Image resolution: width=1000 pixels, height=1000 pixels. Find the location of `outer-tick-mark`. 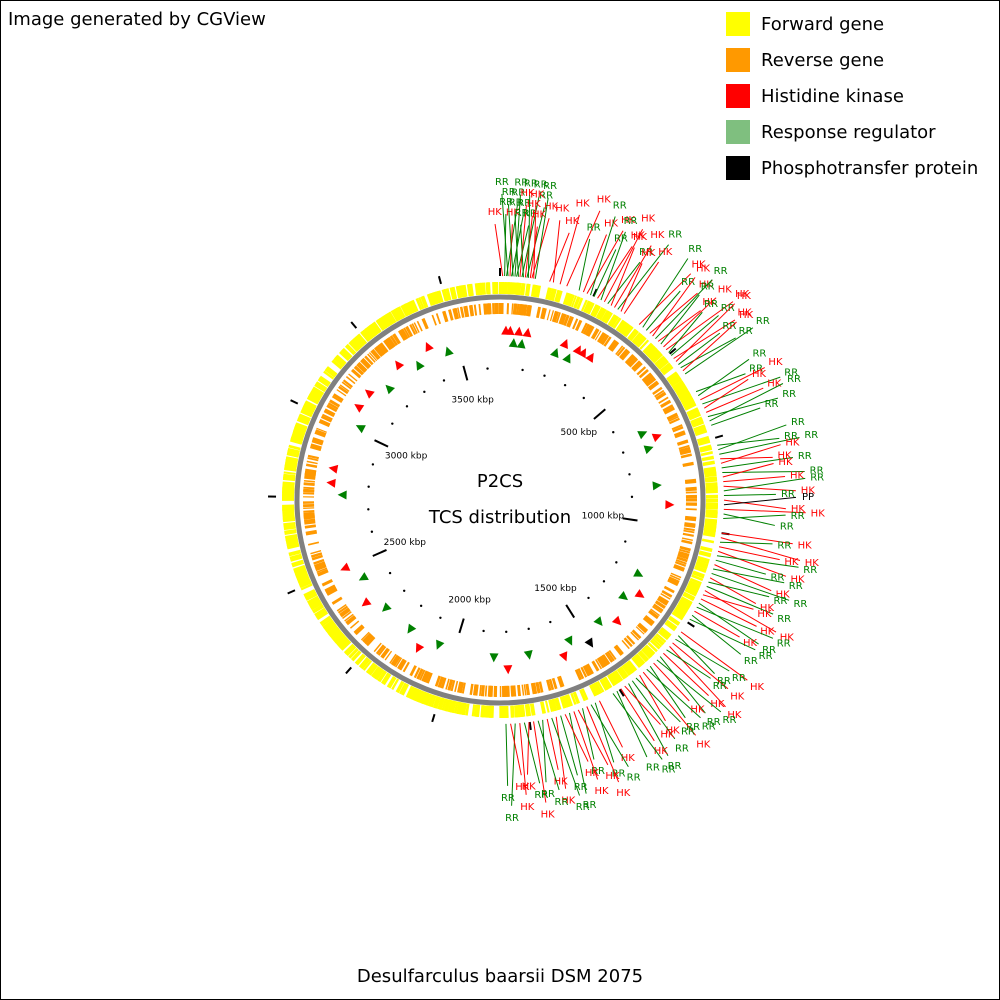

outer-tick-mark is located at coordinates (673, 351).